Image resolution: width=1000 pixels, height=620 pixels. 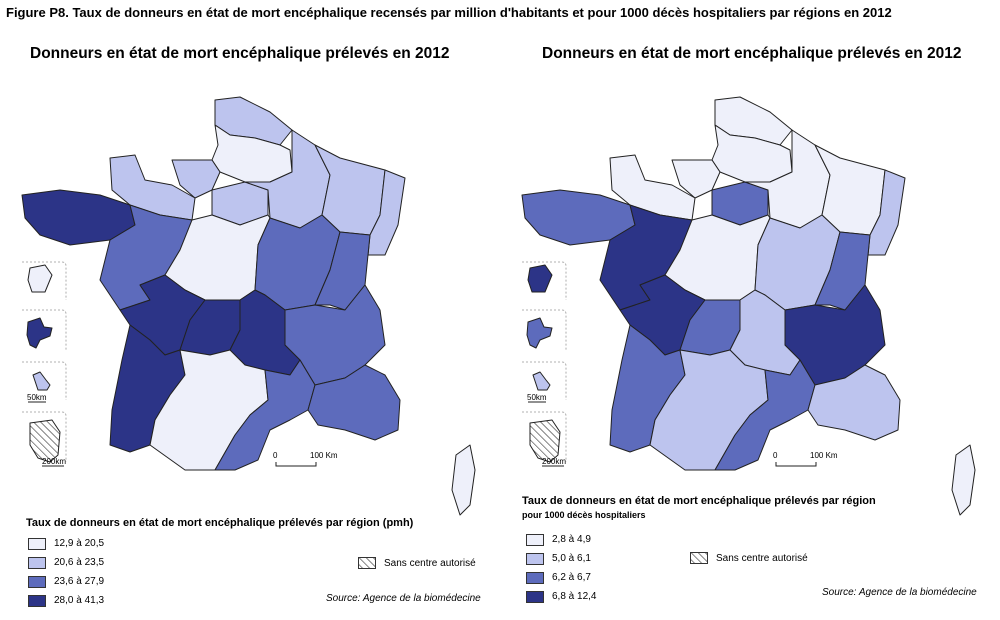 I want to click on legend-label: 2,8 à 4,9, so click(x=571, y=539).